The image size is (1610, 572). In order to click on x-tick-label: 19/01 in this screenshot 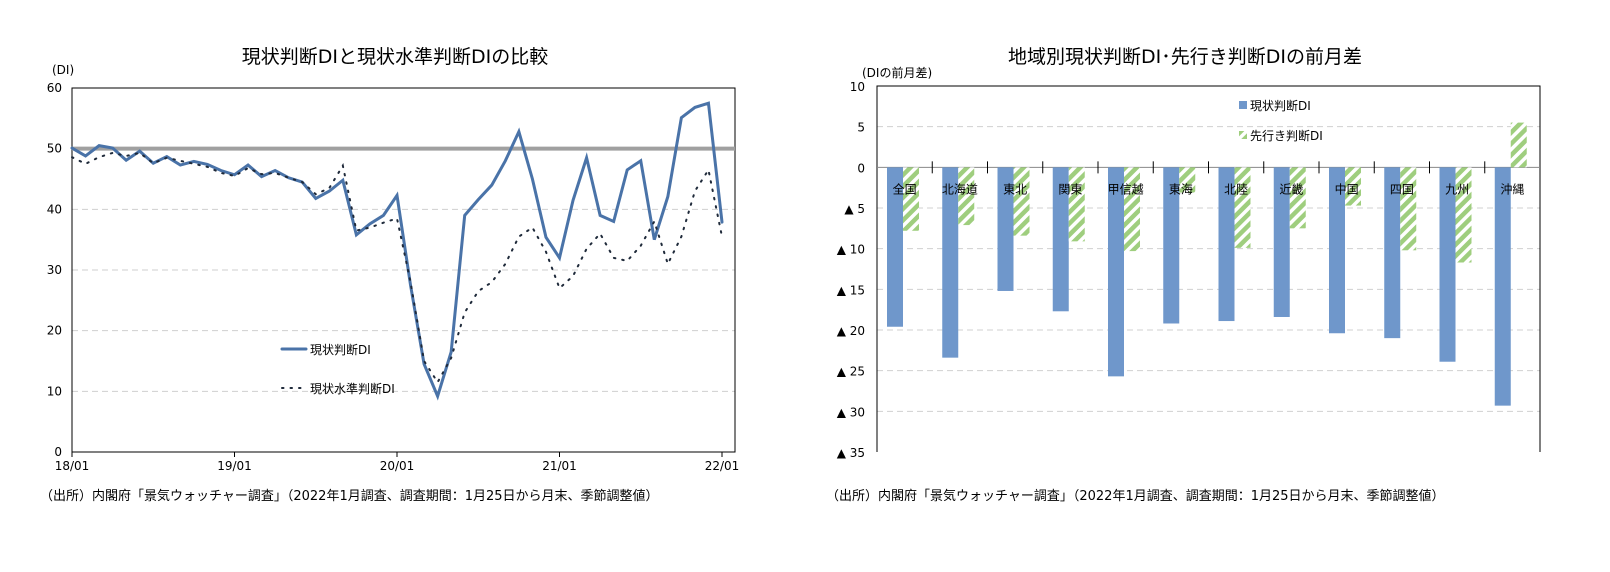, I will do `click(234, 466)`.